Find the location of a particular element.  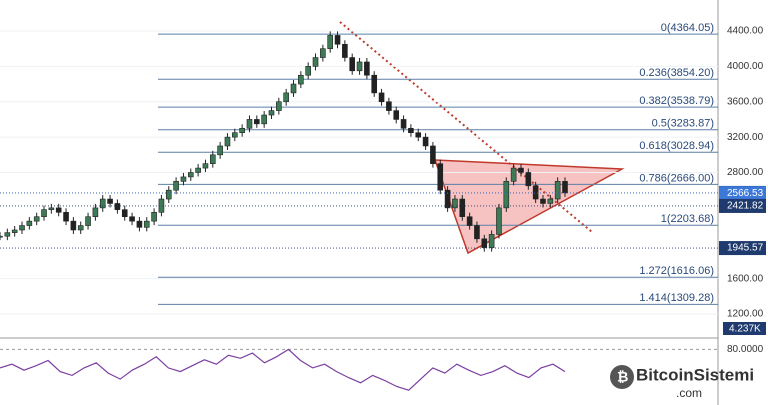

triangle-pattern is located at coordinates (529, 207).